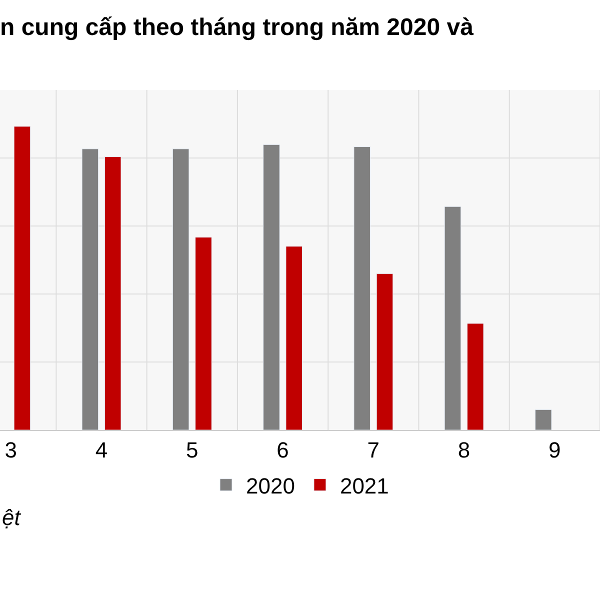 Image resolution: width=600 pixels, height=600 pixels. I want to click on x-tick-label: 5, so click(192, 449).